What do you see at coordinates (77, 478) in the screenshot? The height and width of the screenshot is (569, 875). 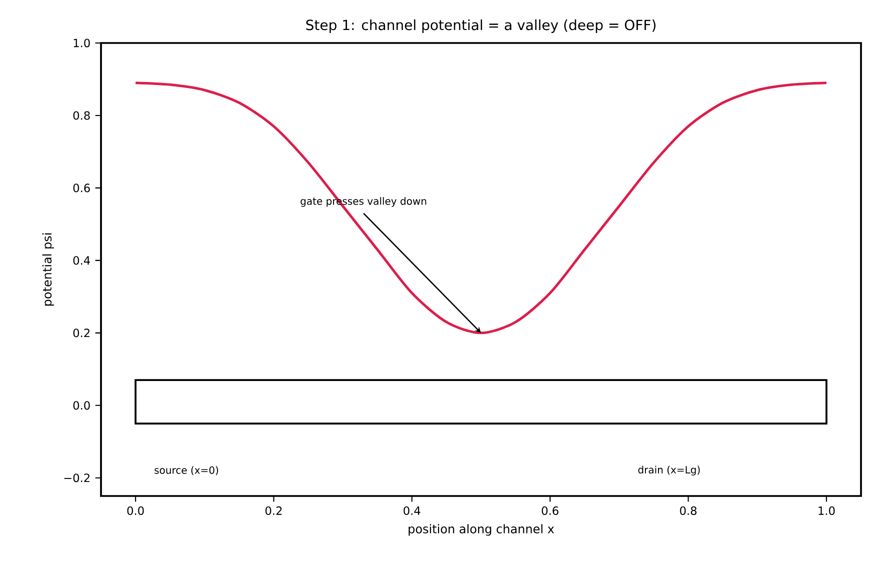 I see `y-tick-label: −0.2` at bounding box center [77, 478].